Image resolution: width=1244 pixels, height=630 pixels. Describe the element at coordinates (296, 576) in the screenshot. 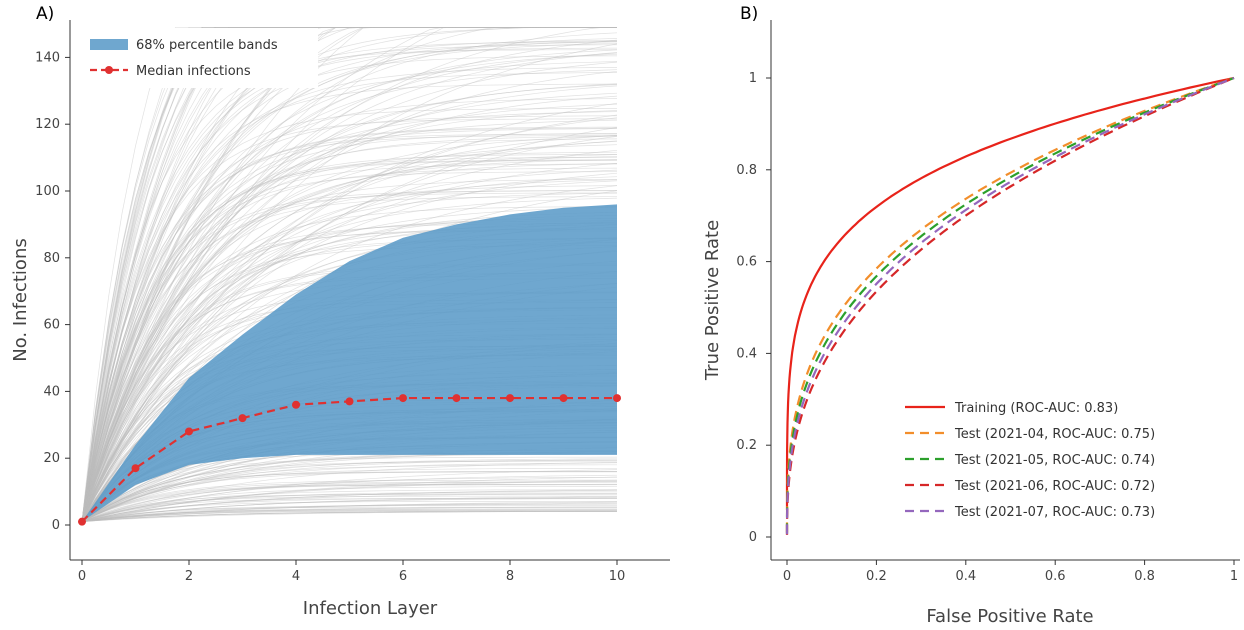

I see `x-tick-label: 4` at that location.